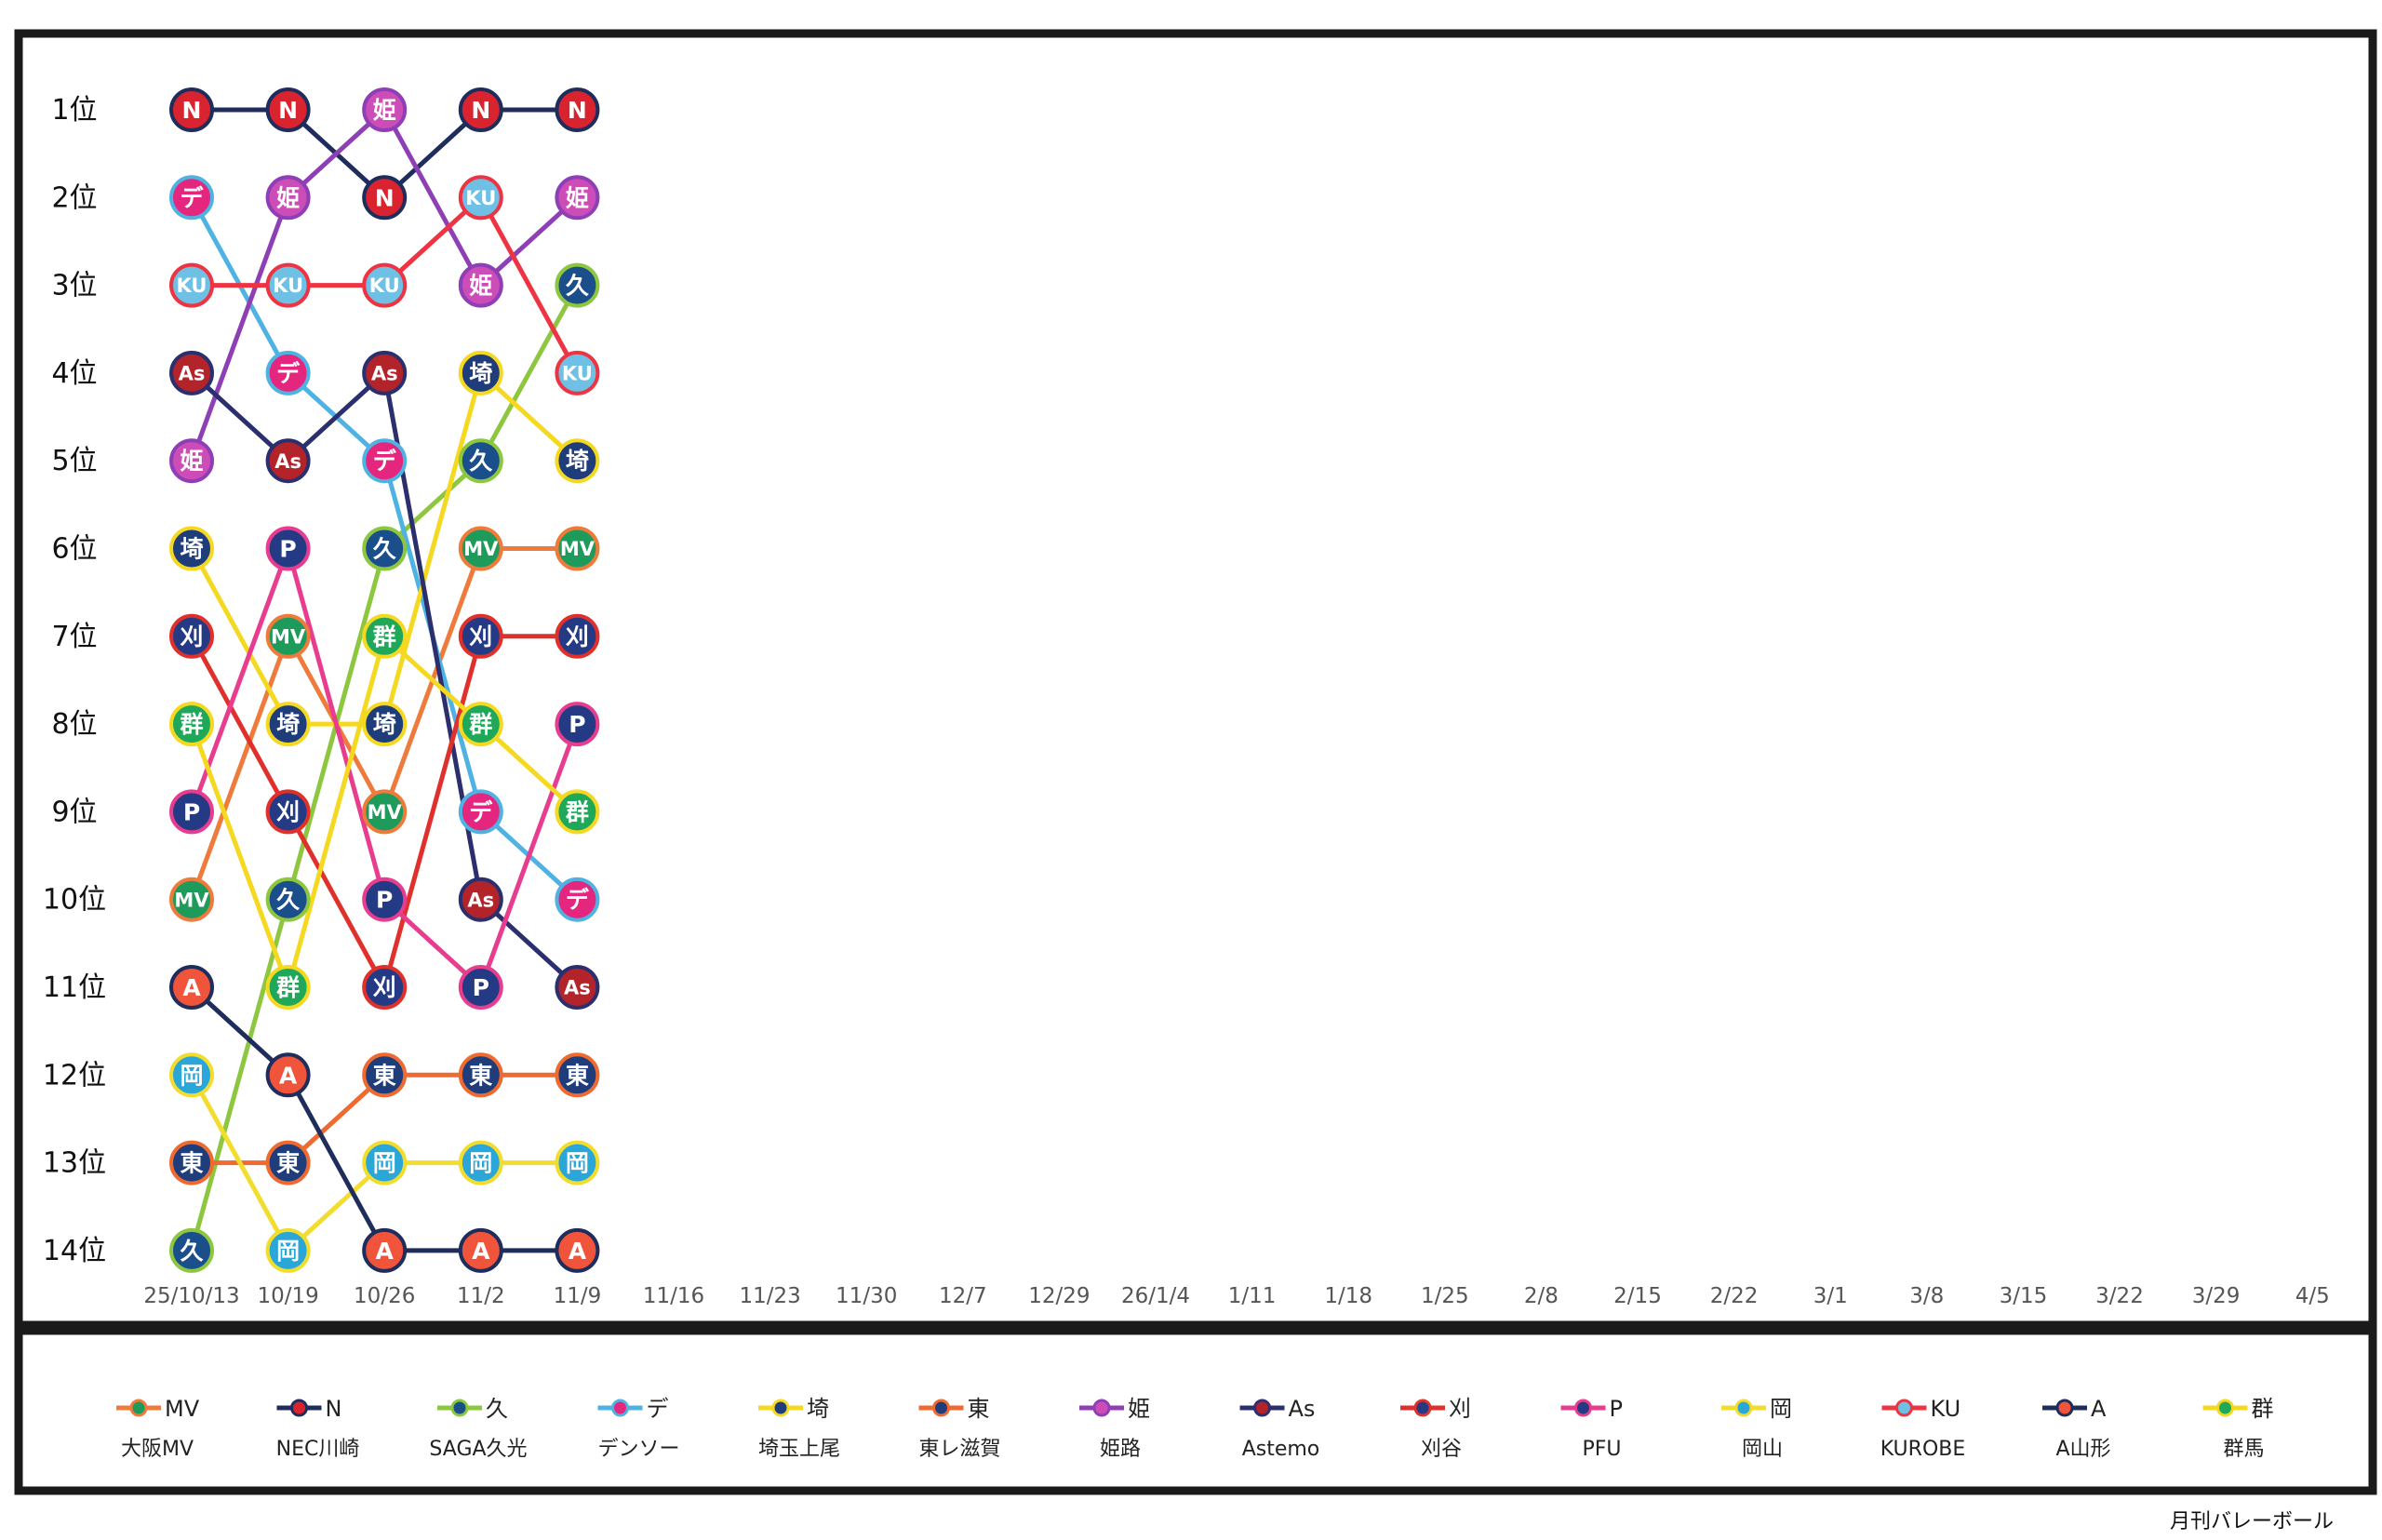 Image resolution: width=2382 pixels, height=1540 pixels. I want to click on legend-key: 姫, so click(1139, 1409).